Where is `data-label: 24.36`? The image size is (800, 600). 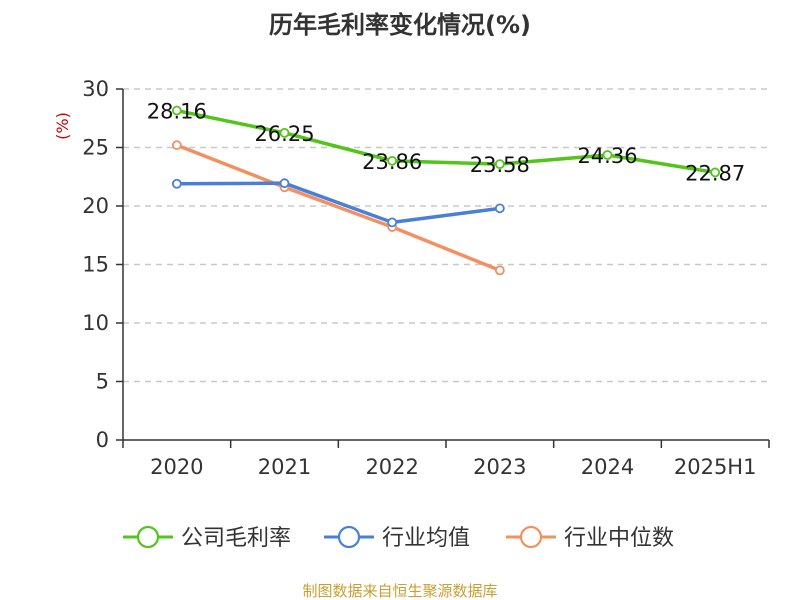
data-label: 24.36 is located at coordinates (607, 156).